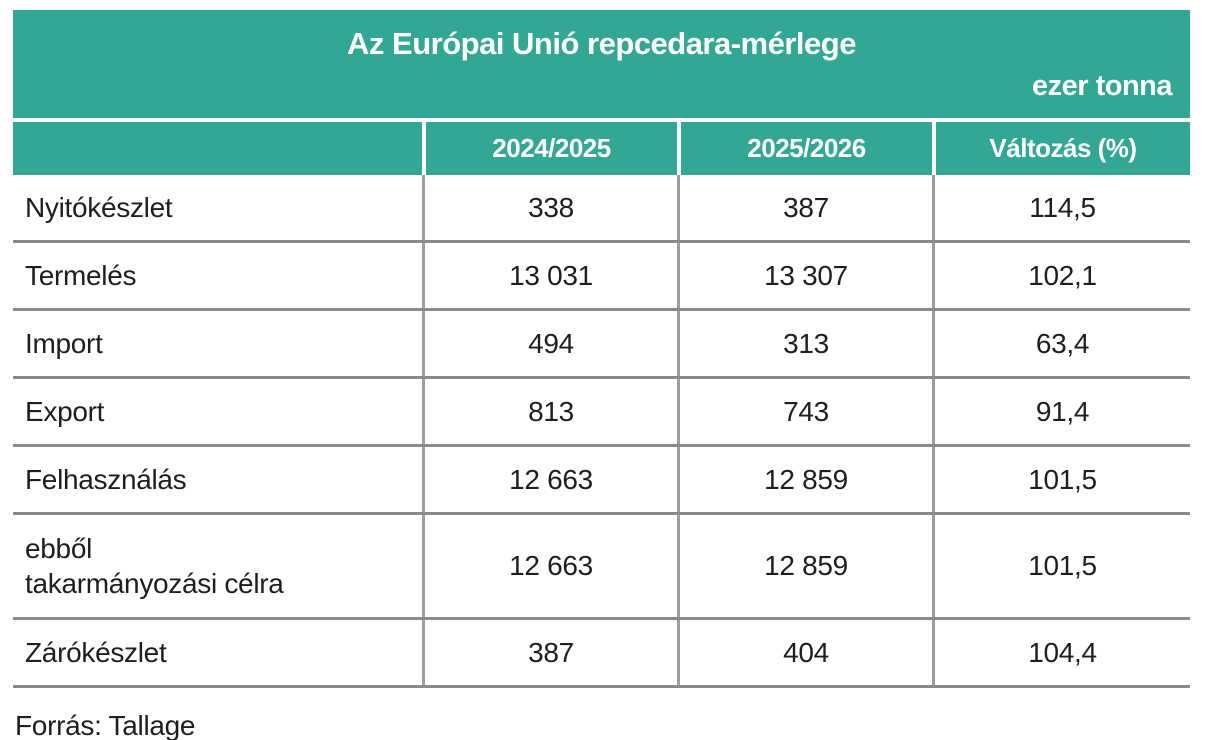 Image resolution: width=1210 pixels, height=740 pixels. I want to click on table-header-row: 2024/2025 2025/2026 Változás (%), so click(601, 148).